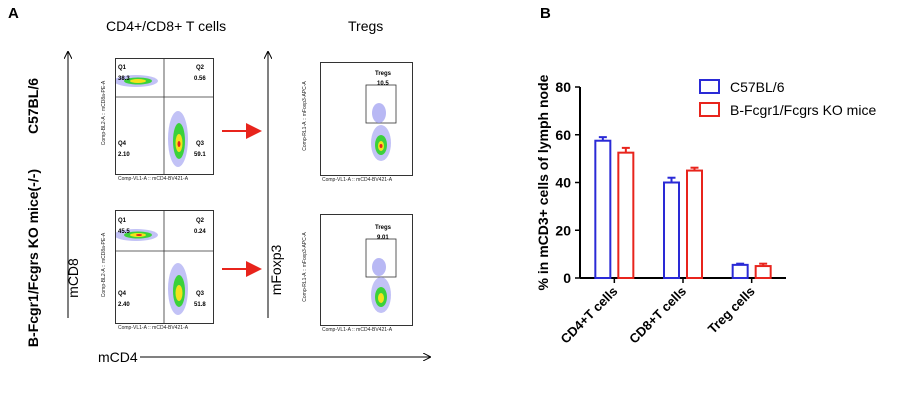 This screenshot has height=401, width=906. Describe the element at coordinates (731, 310) in the screenshot. I see `x-tick-label: Treg cells` at that location.